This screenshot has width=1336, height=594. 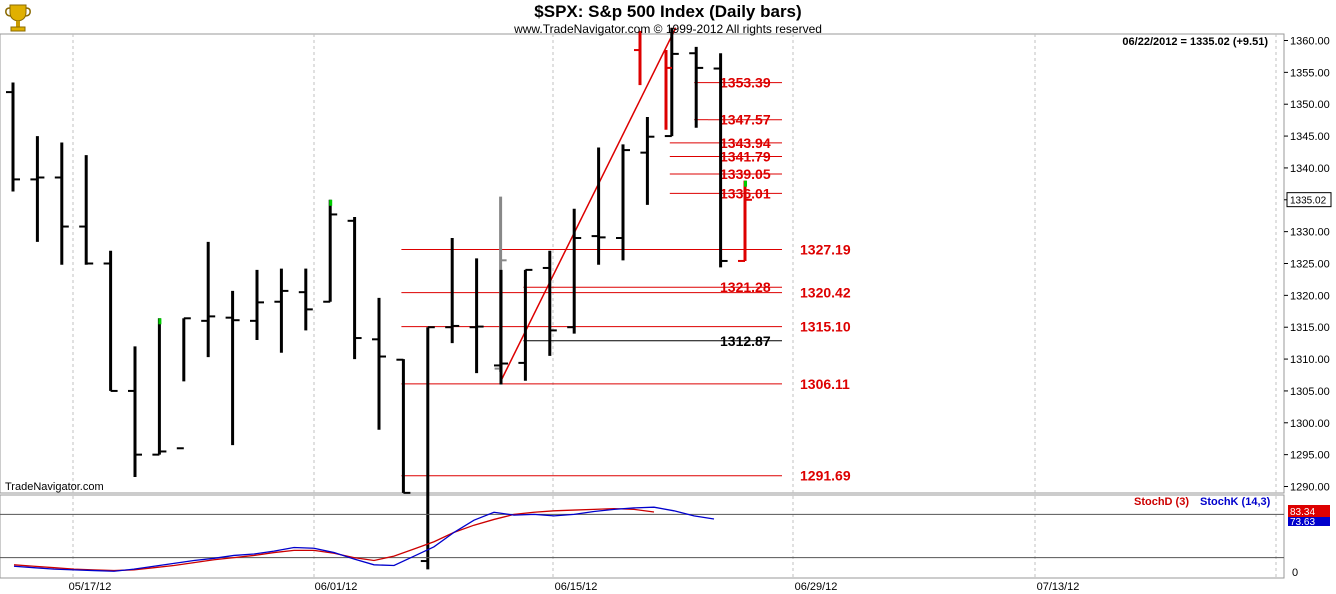 What do you see at coordinates (745, 120) in the screenshot?
I see `level-label: 1347.57` at bounding box center [745, 120].